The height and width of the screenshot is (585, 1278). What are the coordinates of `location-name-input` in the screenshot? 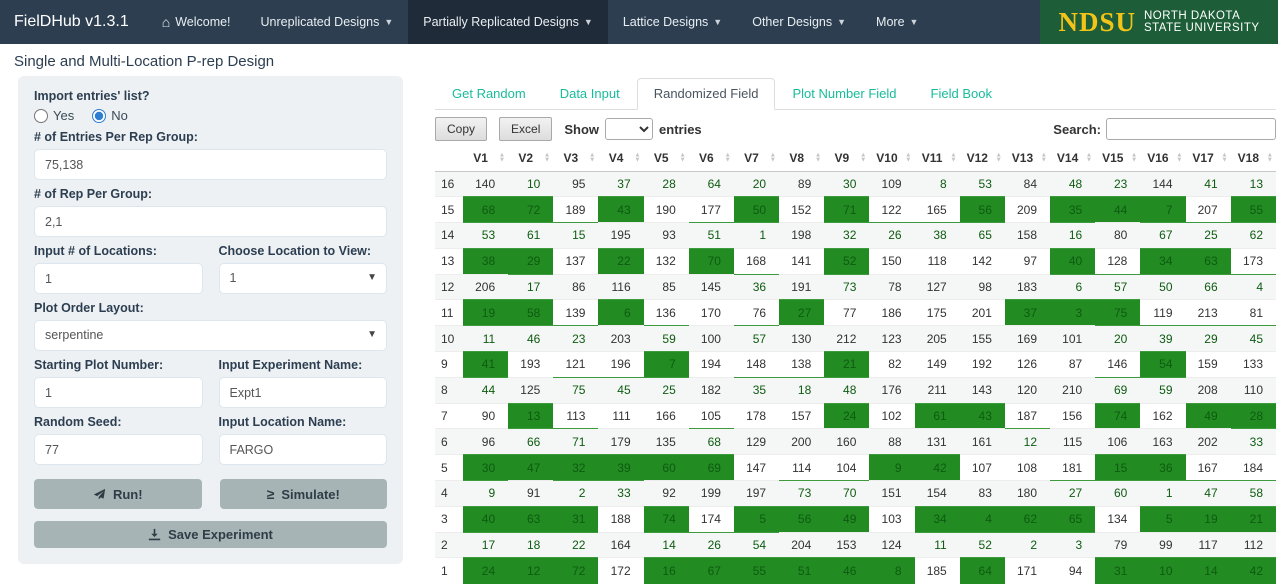 It's located at (302, 449).